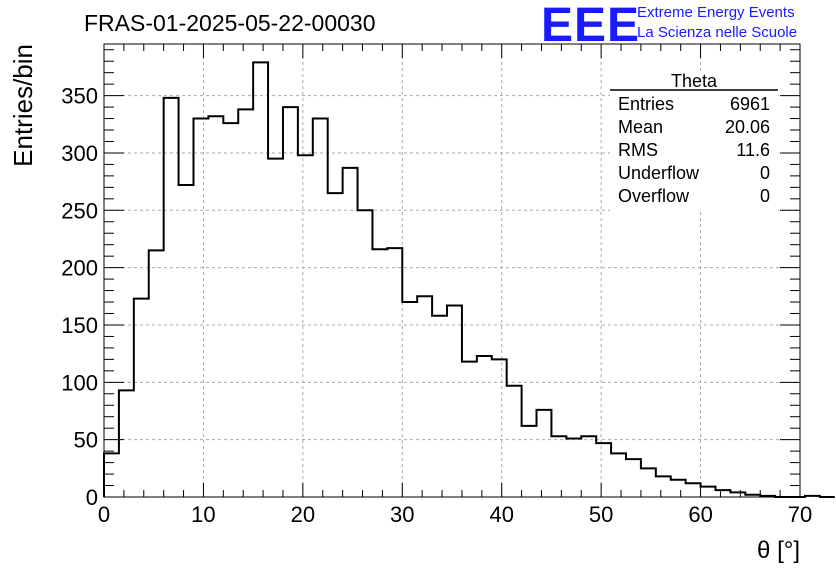  What do you see at coordinates (79, 153) in the screenshot?
I see `y-tick-label: 300` at bounding box center [79, 153].